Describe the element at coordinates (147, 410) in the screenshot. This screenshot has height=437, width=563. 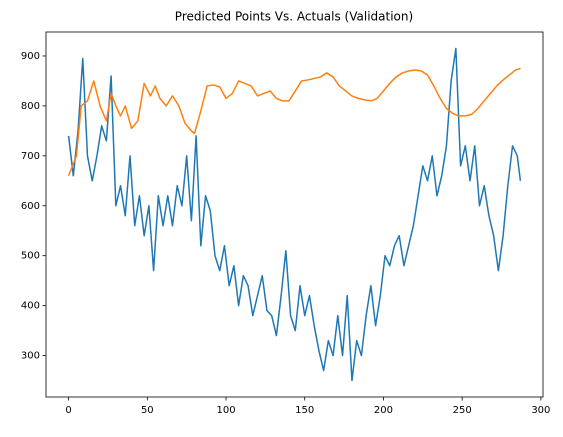
I see `x-tick-label: 50` at that location.